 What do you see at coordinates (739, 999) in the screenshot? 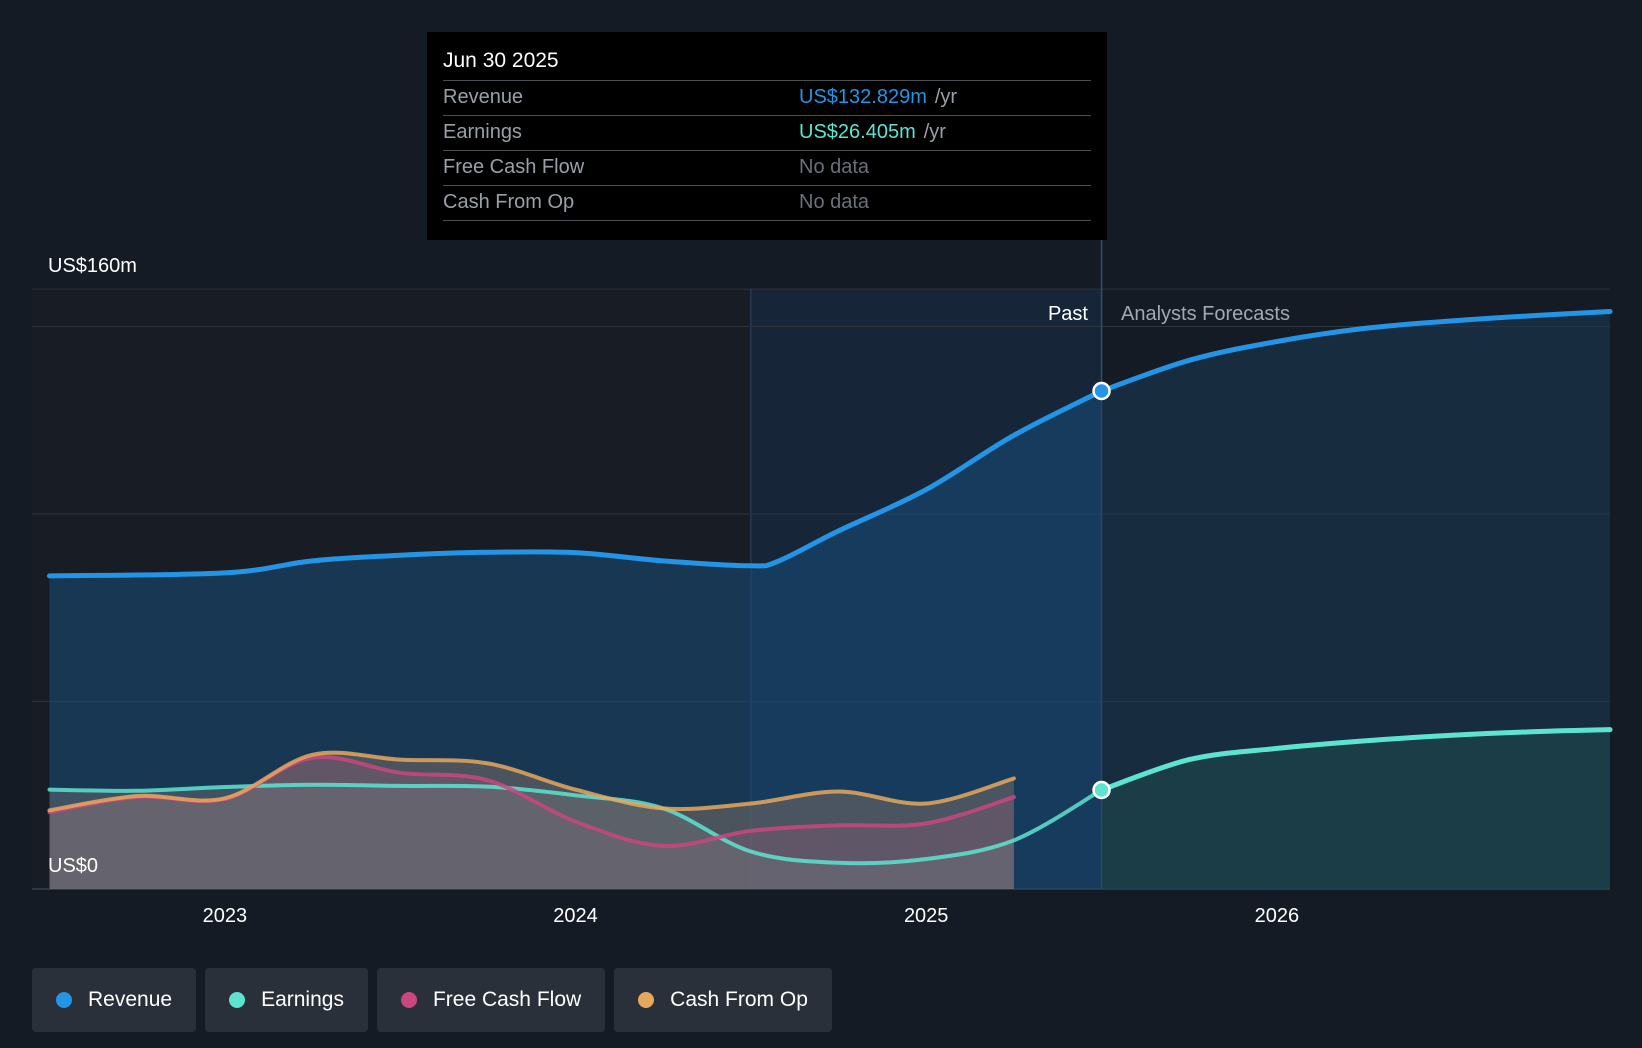
I see `legend-label: Cash From Op` at bounding box center [739, 999].